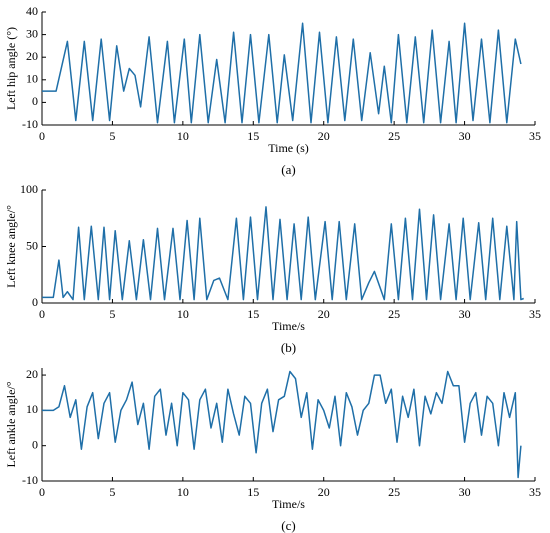 The width and height of the screenshot is (550, 533). What do you see at coordinates (32, 245) in the screenshot?
I see `y-tick-label: 50` at bounding box center [32, 245].